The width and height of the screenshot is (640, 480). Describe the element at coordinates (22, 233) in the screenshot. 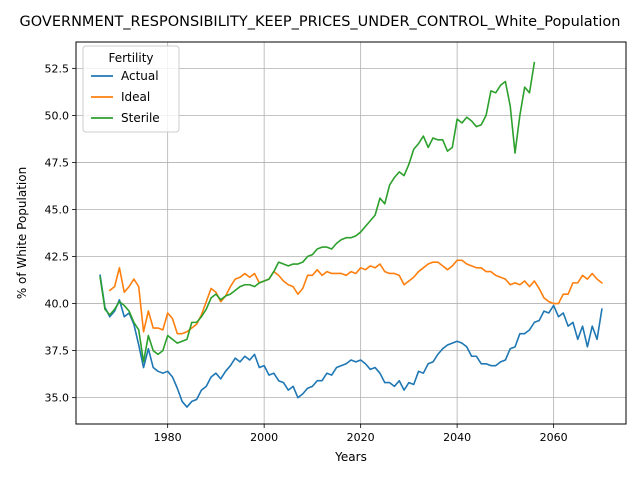

I see `y-axis-label: % of White Population` at that location.